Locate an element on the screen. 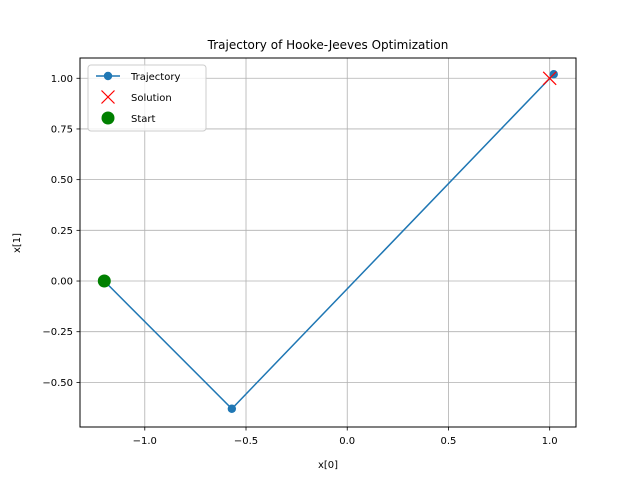  legend-box is located at coordinates (147, 98).